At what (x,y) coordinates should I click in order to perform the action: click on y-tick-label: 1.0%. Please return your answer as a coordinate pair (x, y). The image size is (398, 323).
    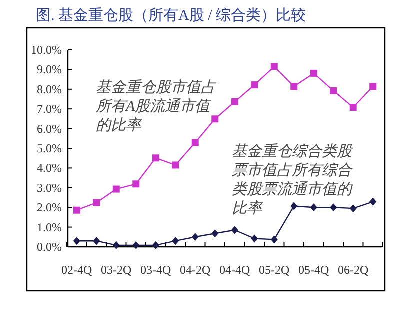
    Looking at the image, I should click on (49, 227).